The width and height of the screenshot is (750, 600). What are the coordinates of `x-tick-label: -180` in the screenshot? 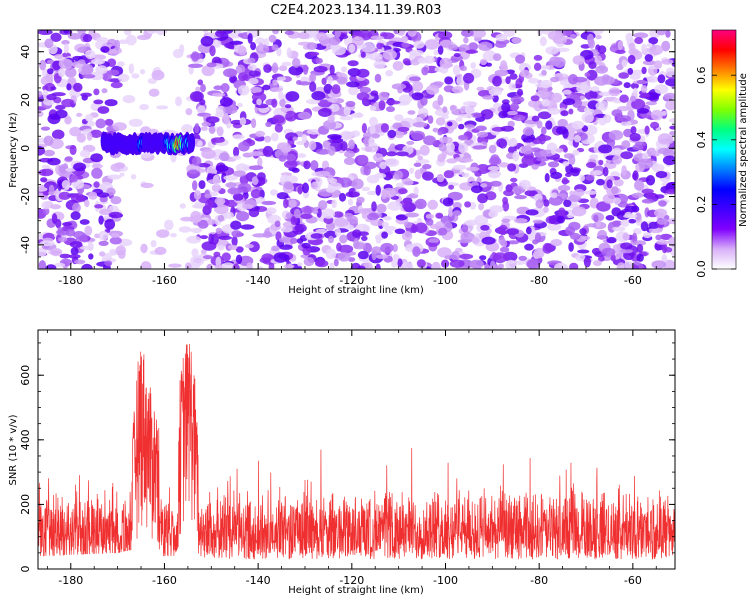 It's located at (70, 580).